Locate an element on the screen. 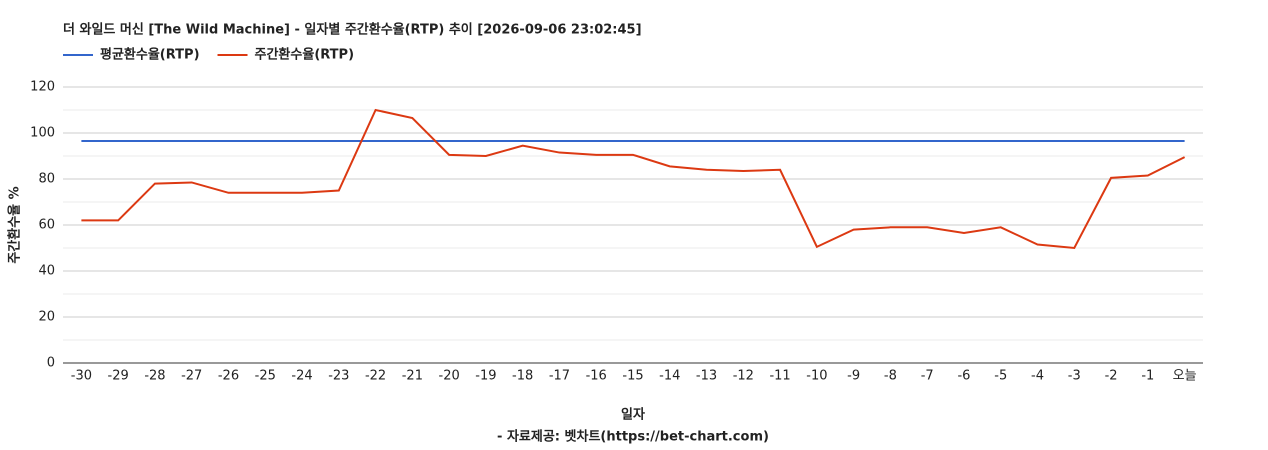 The height and width of the screenshot is (450, 1268). x-tick-label: -6 is located at coordinates (963, 376).